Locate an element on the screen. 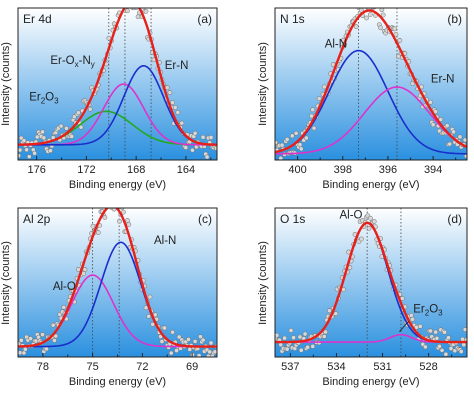 Image resolution: width=474 pixels, height=409 pixels. x-tick-label: 537 is located at coordinates (290, 367).